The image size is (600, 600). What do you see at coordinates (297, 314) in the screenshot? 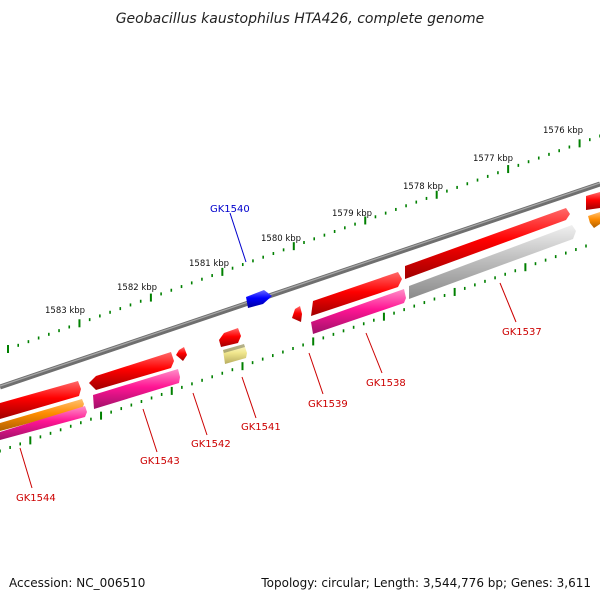
I see `gene-arrow-GK1539` at bounding box center [297, 314].